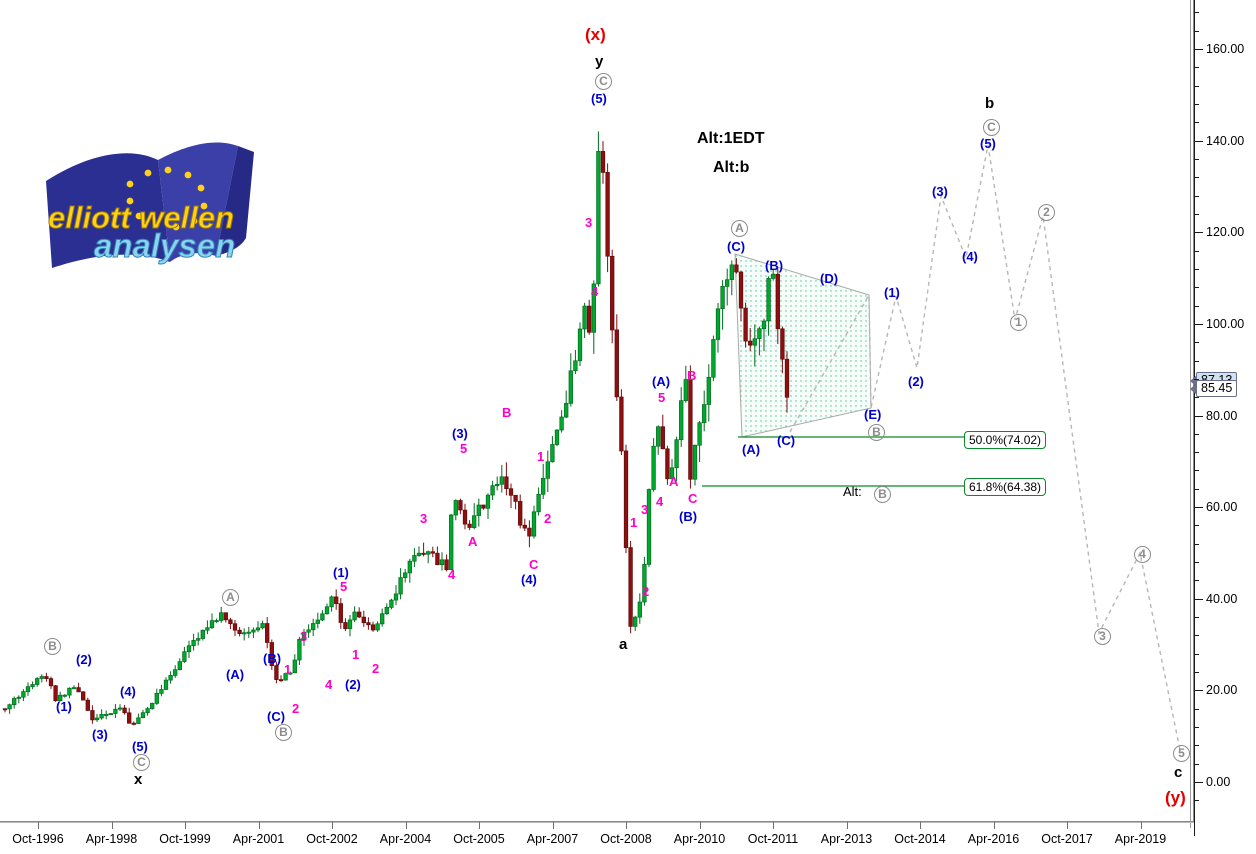 This screenshot has height=854, width=1256. I want to click on wave-label-circled: B, so click(876, 432).